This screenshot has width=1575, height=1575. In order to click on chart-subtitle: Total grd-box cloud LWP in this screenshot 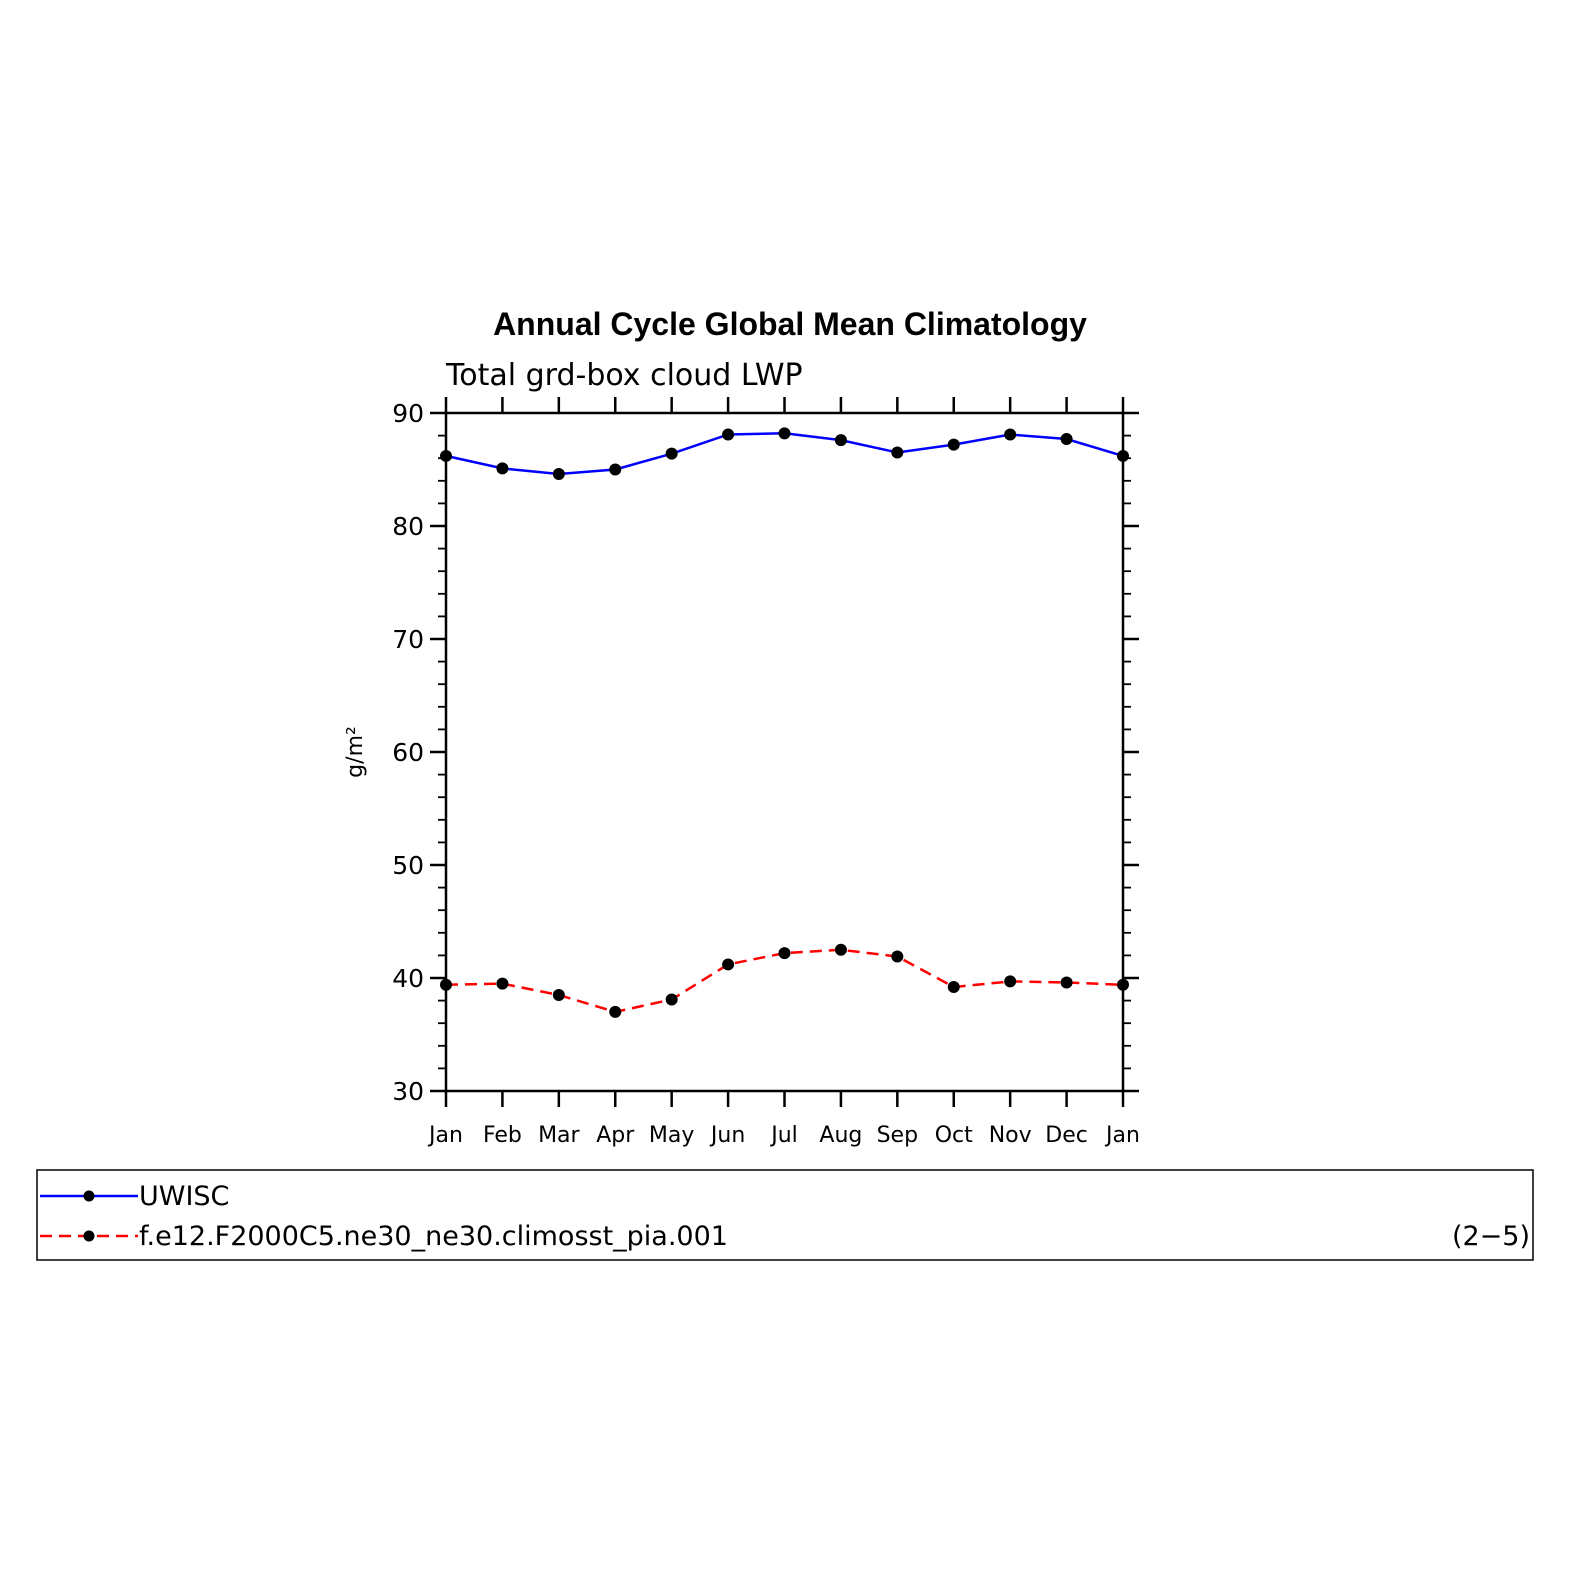, I will do `click(624, 375)`.